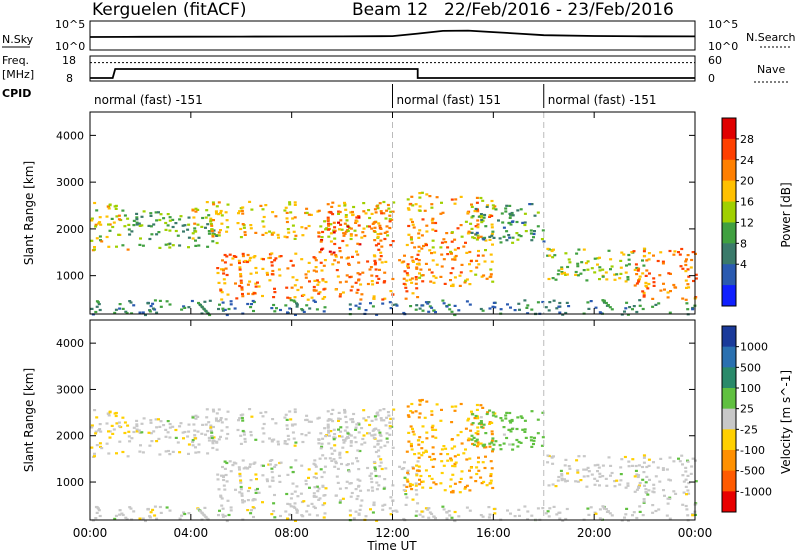  I want to click on x-tick-label: 12:00, so click(392, 533).